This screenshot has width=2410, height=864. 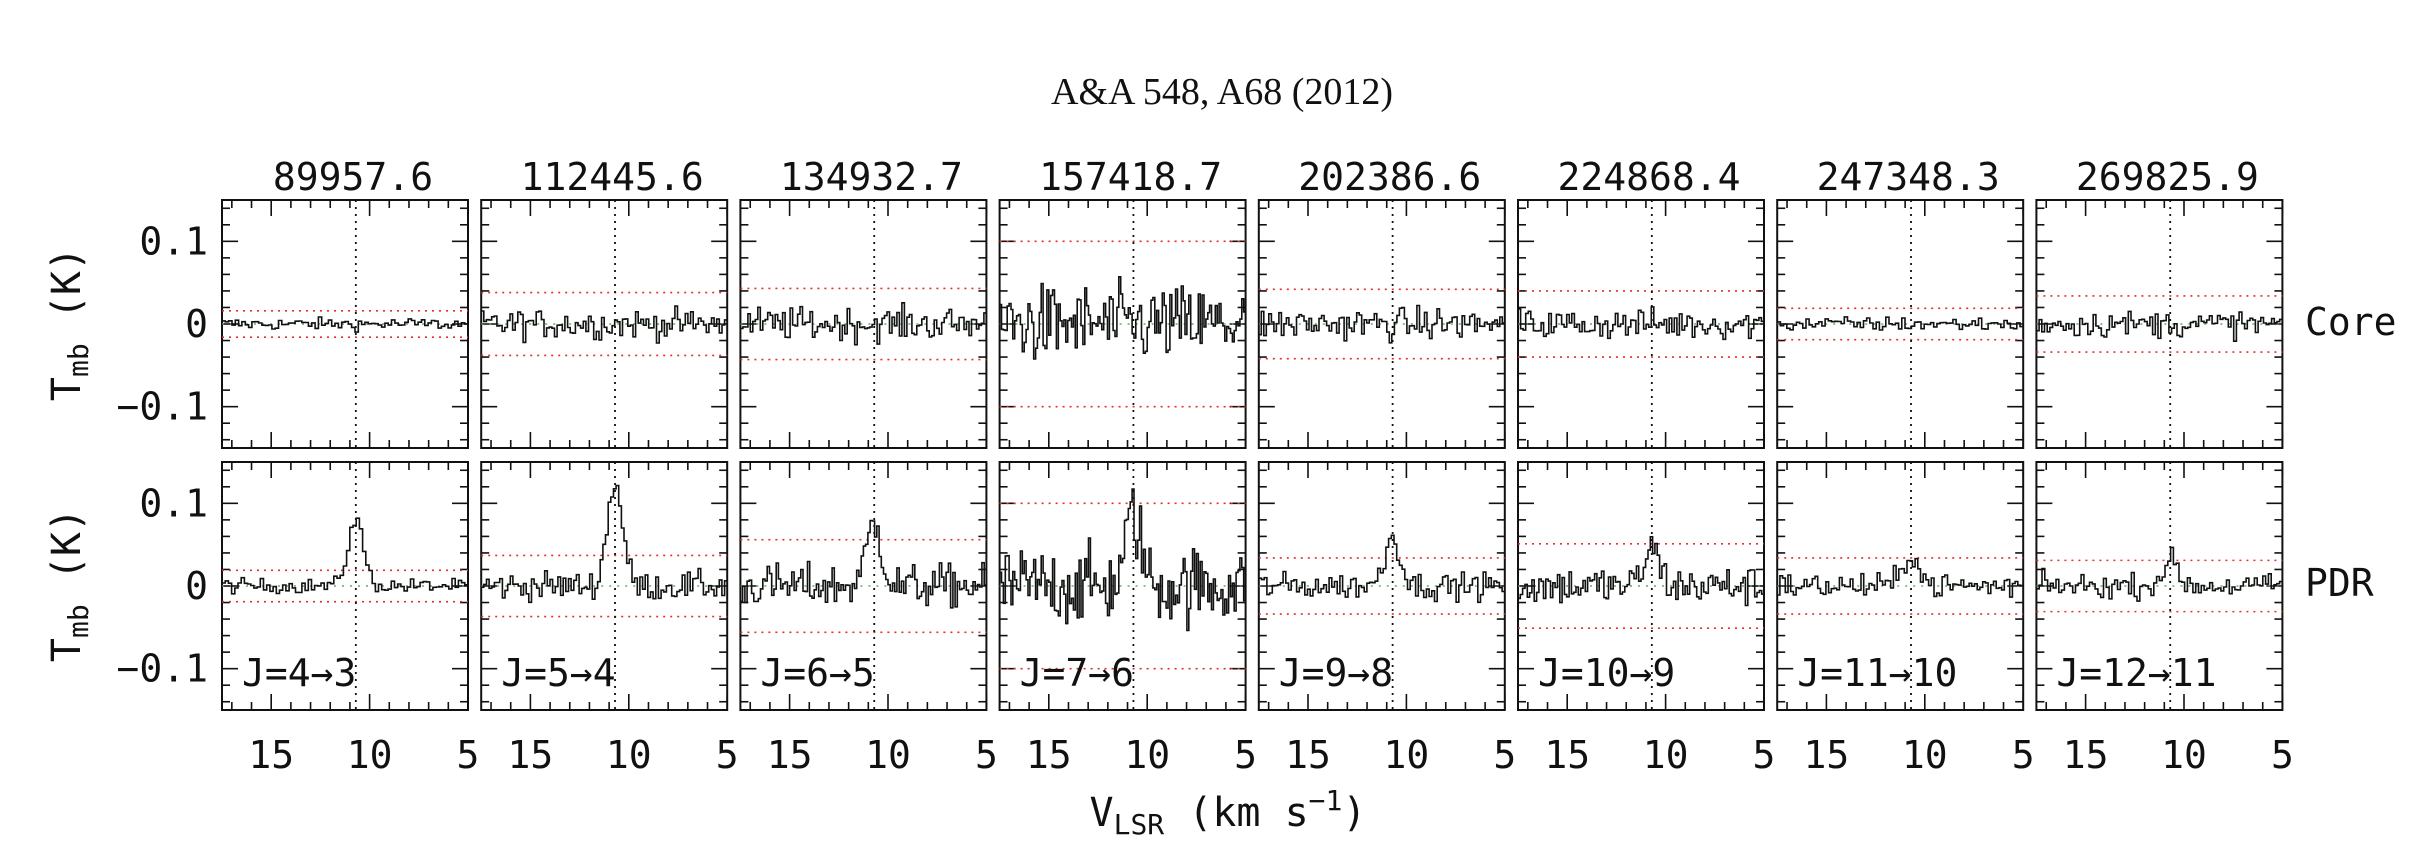 I want to click on y-axis-label-core: Tmb (K), so click(x=69, y=324).